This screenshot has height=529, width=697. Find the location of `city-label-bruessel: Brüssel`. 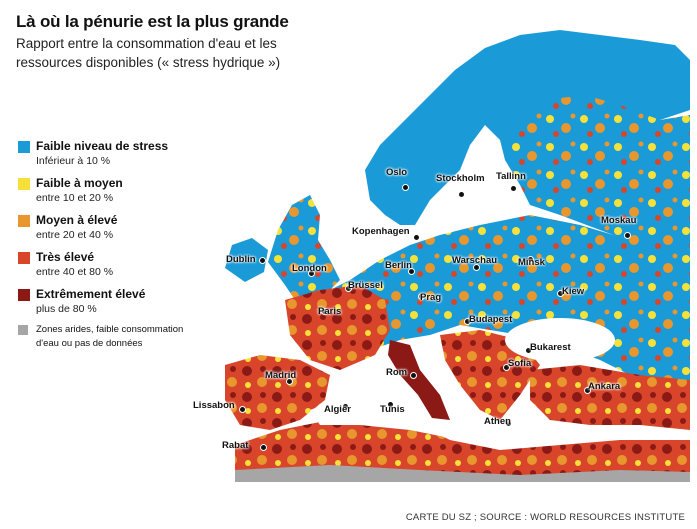

city-label-bruessel: Brüssel is located at coordinates (365, 285).